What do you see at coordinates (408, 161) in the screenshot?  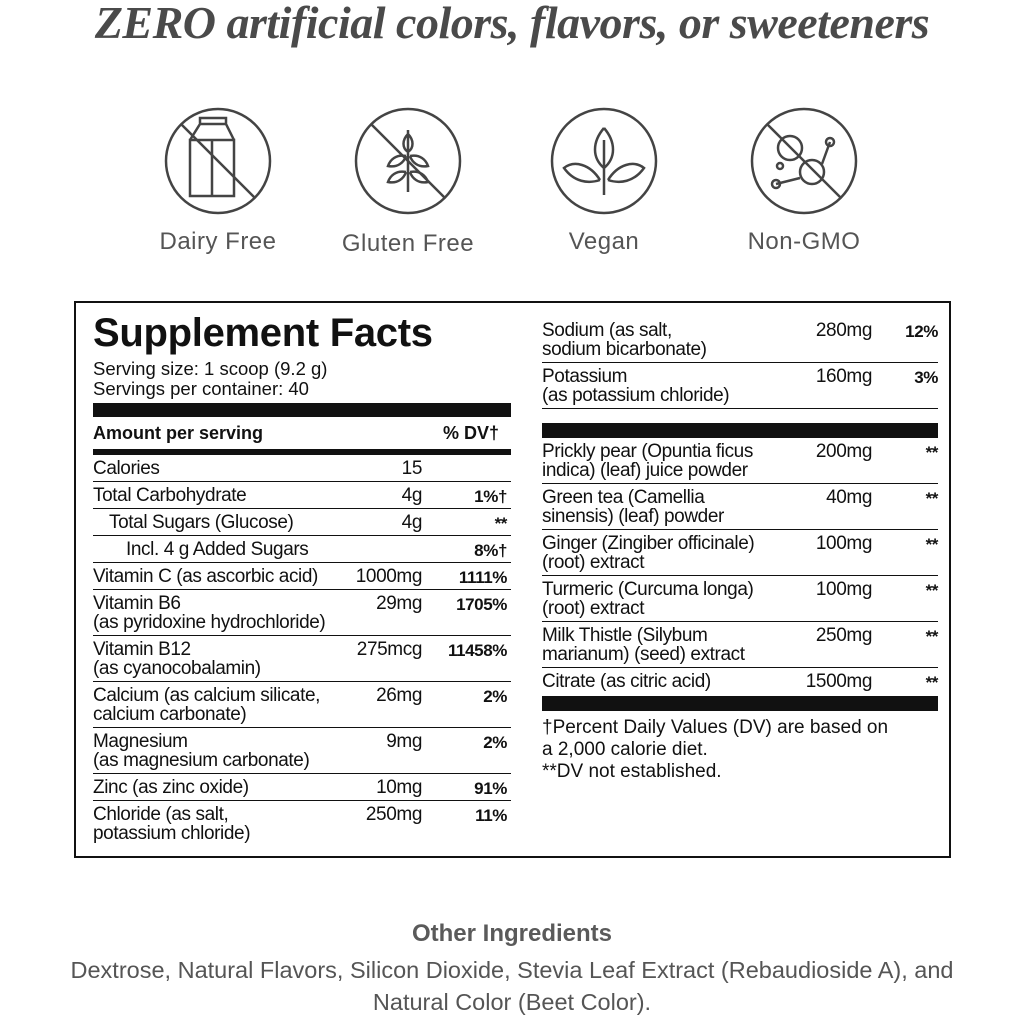 I see `gluten-icon` at bounding box center [408, 161].